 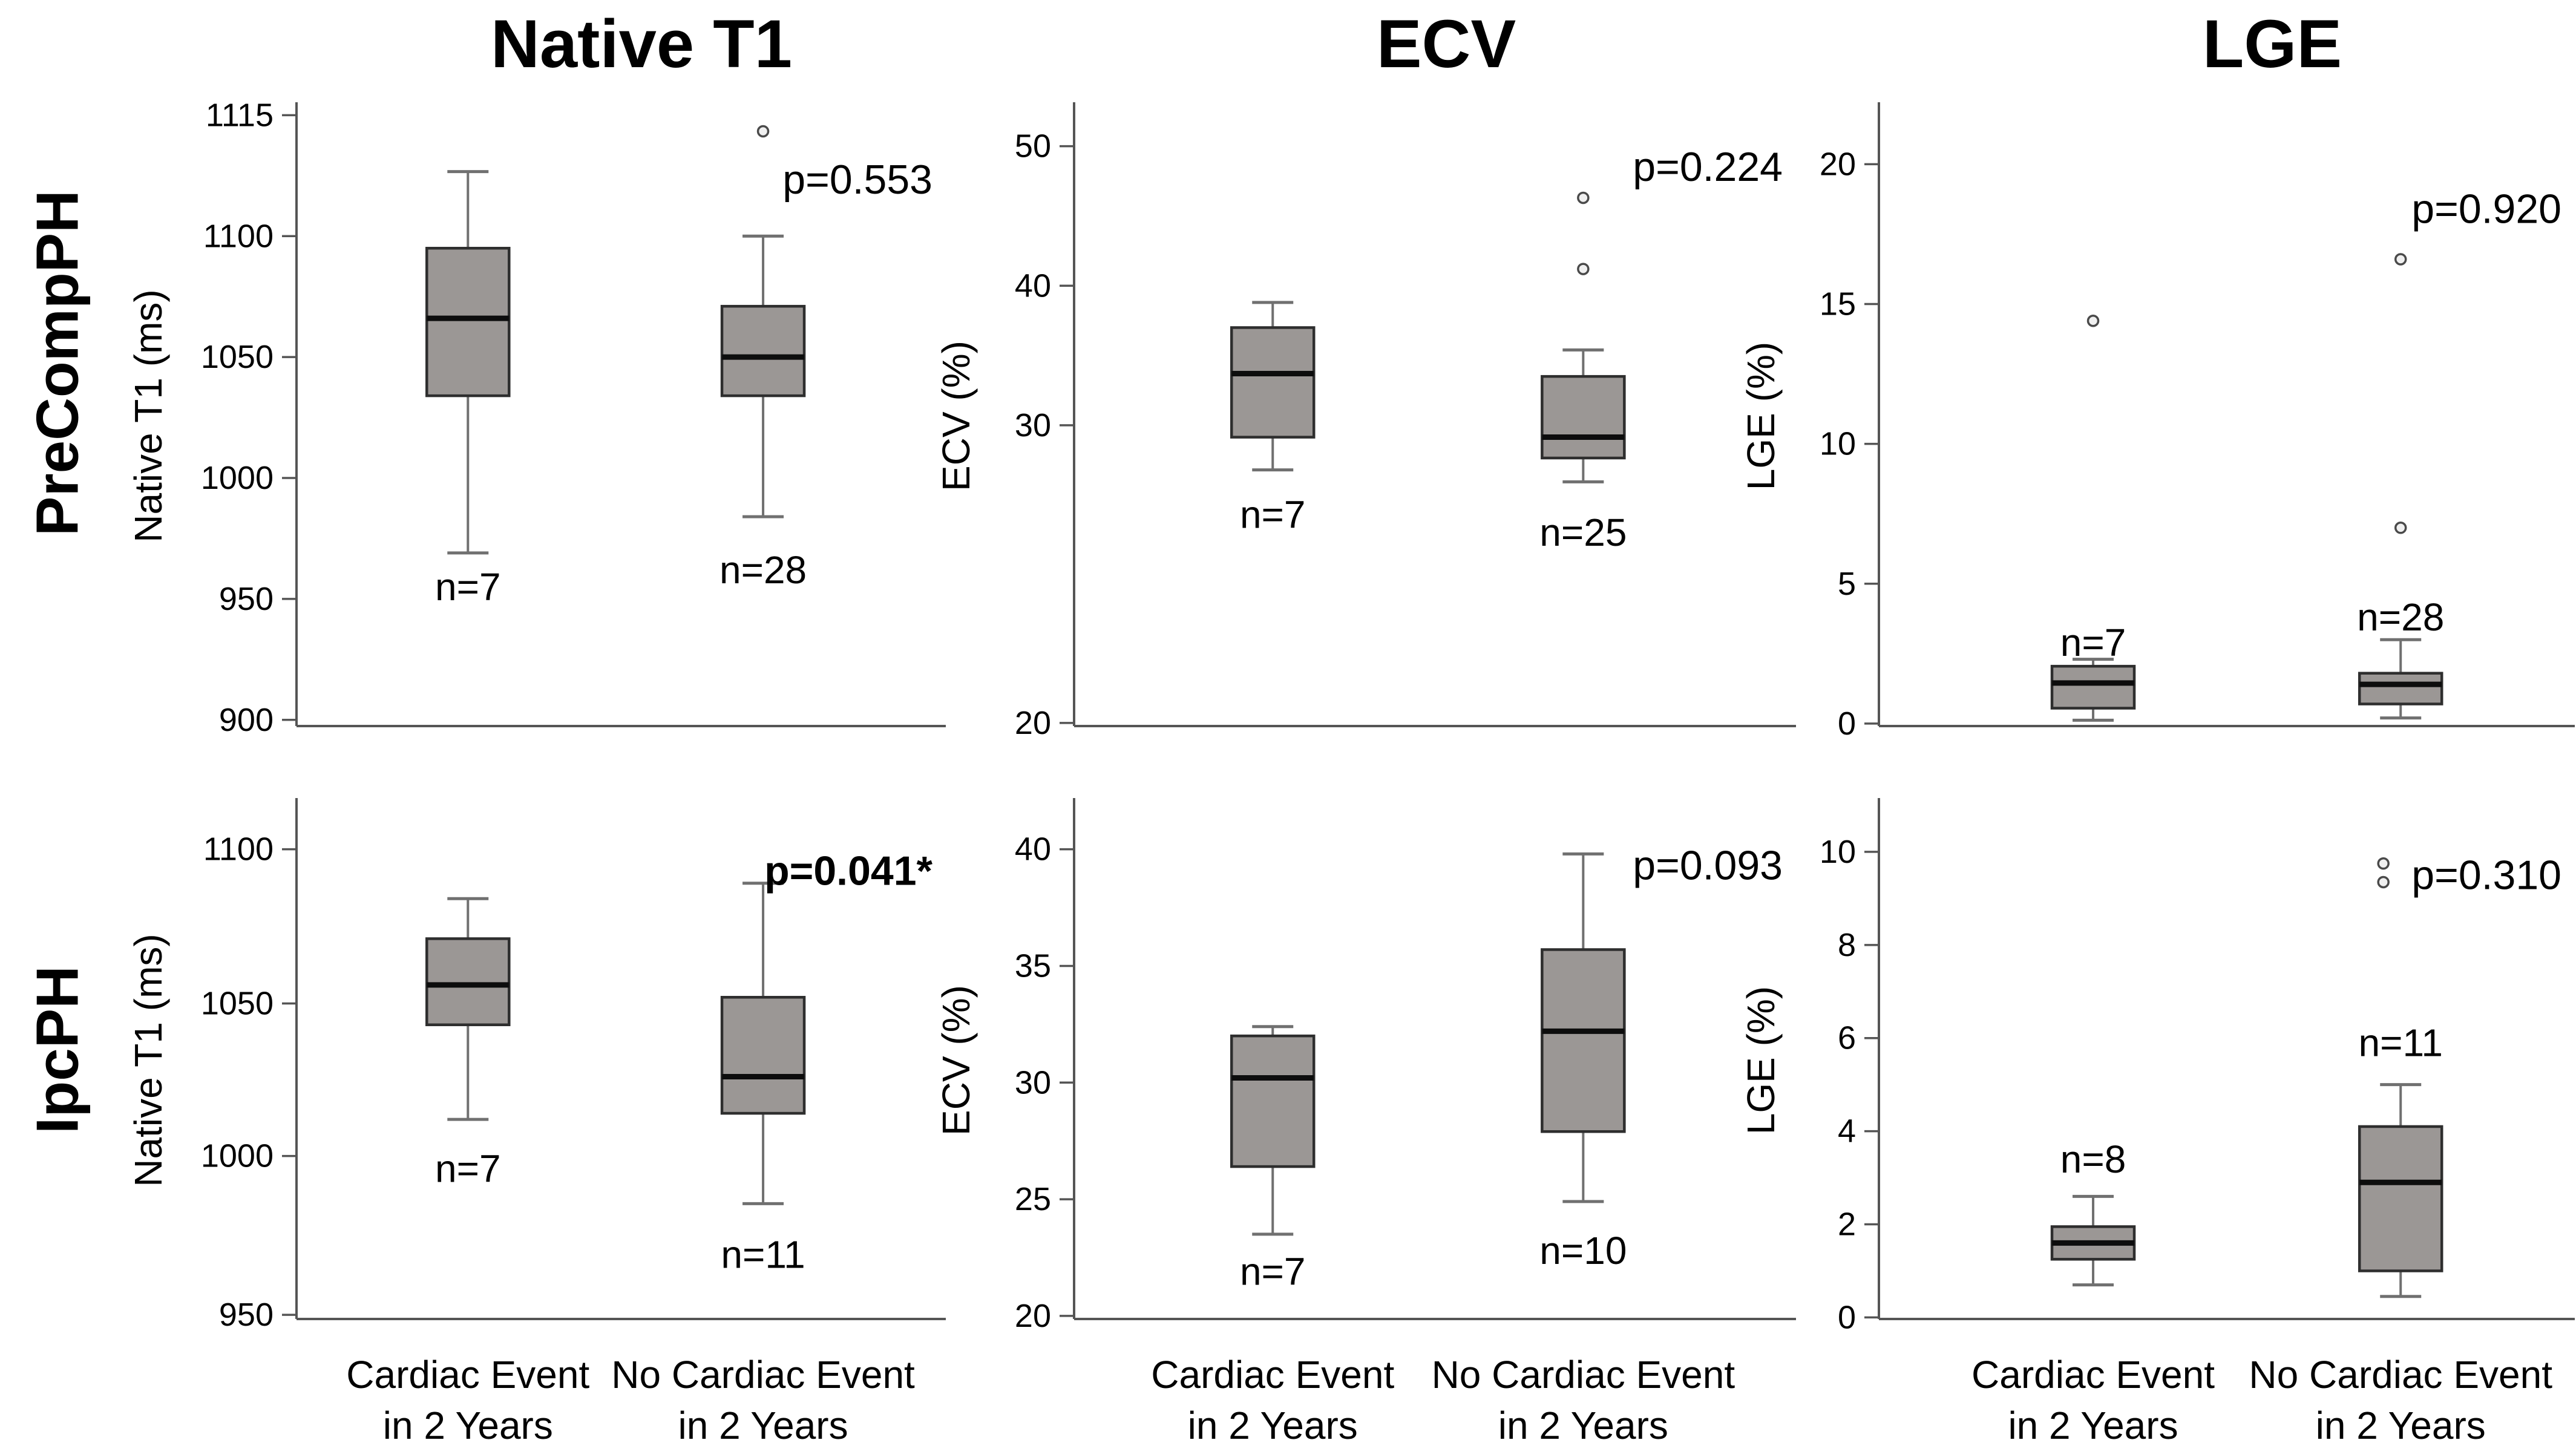 What do you see at coordinates (1583, 372) in the screenshot?
I see `box-plot-no-cardiac-event: n=25` at bounding box center [1583, 372].